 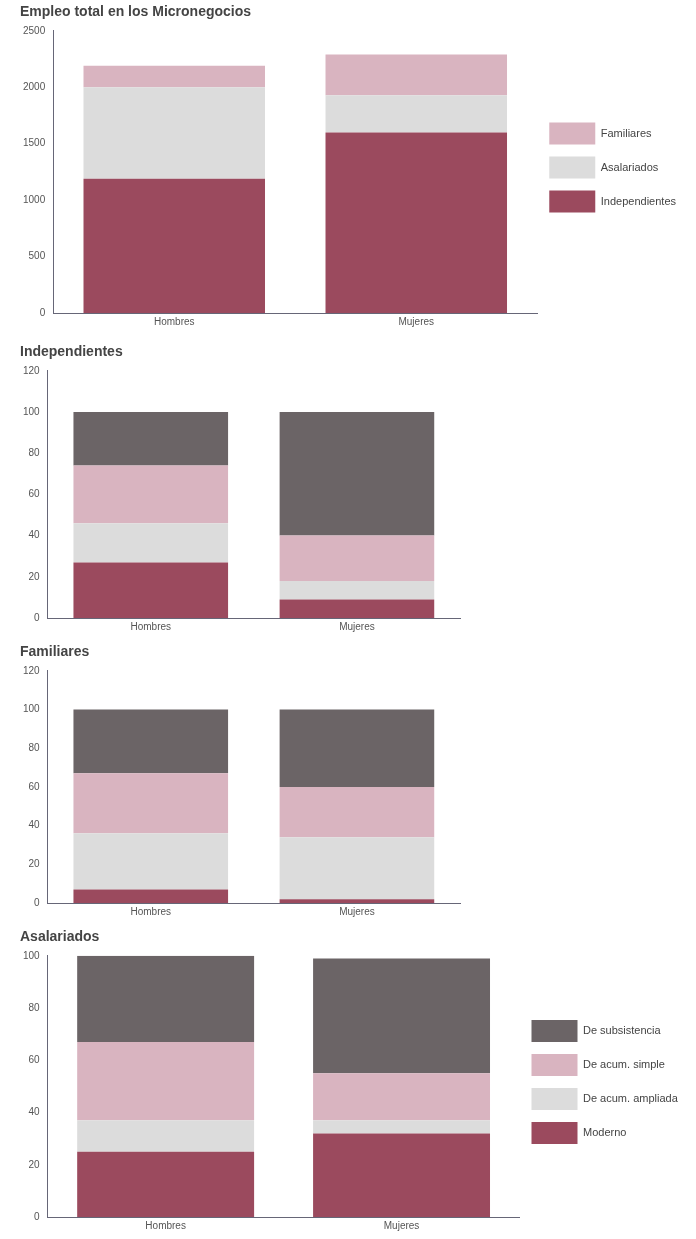 I want to click on y-tick-label: 500, so click(x=37, y=256).